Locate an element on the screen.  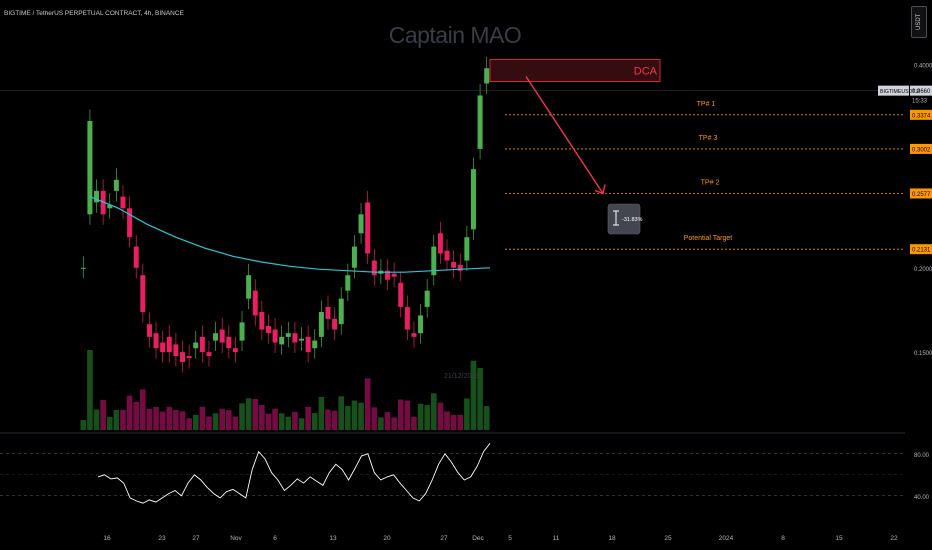
time-tick: 2024 is located at coordinates (726, 538).